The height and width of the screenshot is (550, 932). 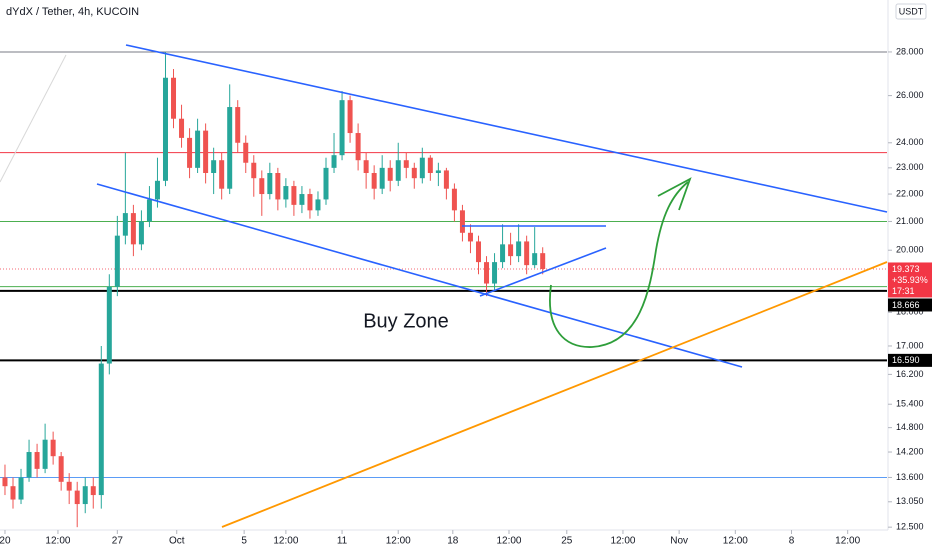 What do you see at coordinates (5, 541) in the screenshot?
I see `x-tick-label: 20` at bounding box center [5, 541].